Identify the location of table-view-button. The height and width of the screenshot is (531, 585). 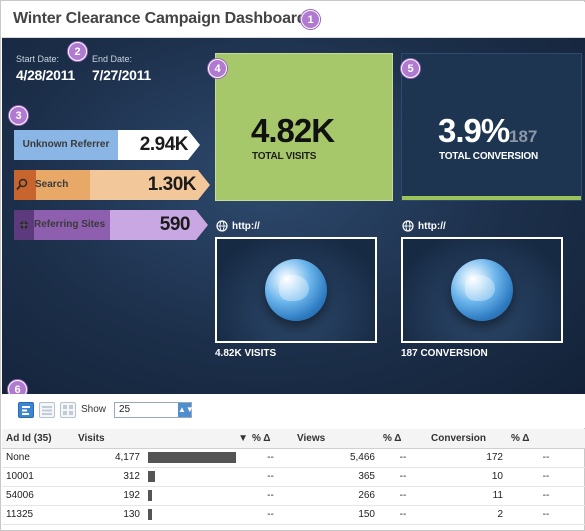
(68, 410).